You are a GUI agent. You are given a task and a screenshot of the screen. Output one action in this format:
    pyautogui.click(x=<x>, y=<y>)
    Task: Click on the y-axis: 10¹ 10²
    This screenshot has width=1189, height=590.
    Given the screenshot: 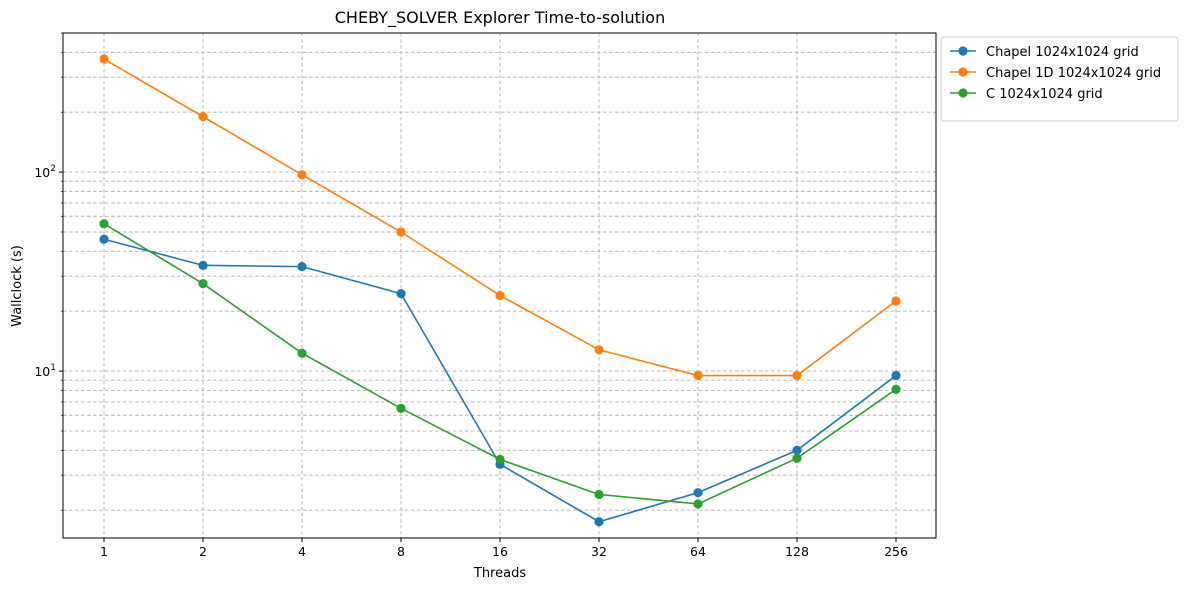 What is the action you would take?
    pyautogui.click(x=48, y=271)
    